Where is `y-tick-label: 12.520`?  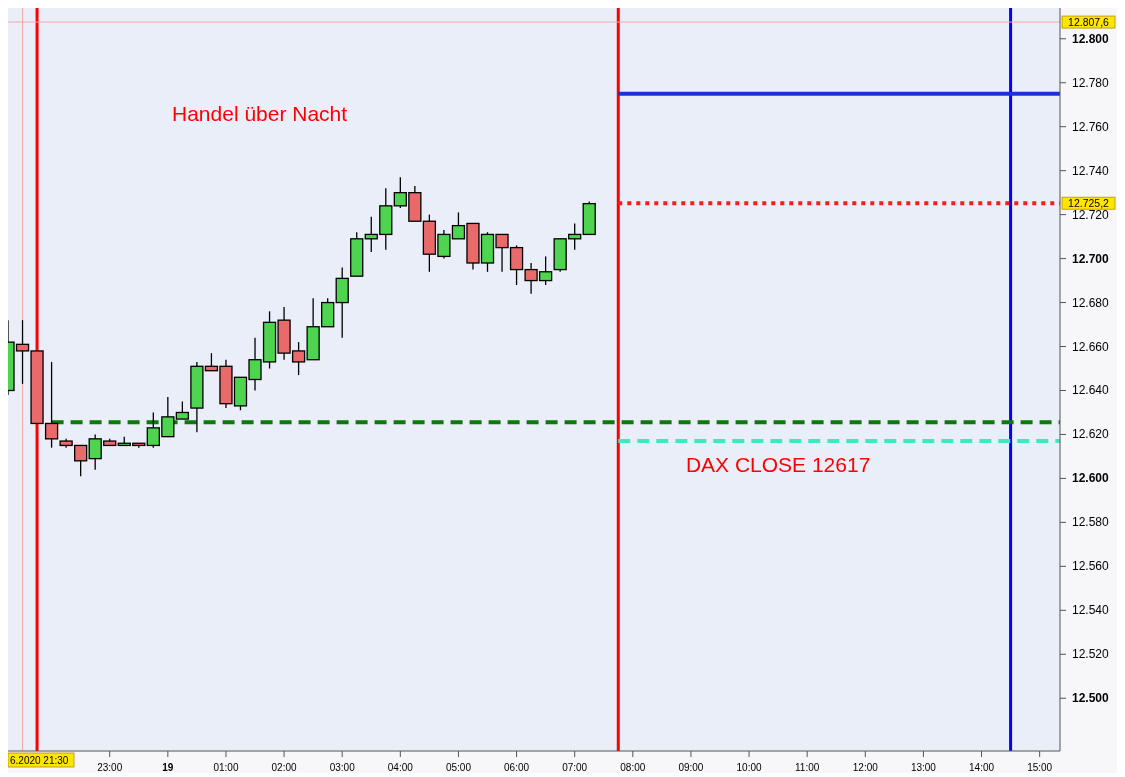
y-tick-label: 12.520 is located at coordinates (1091, 654).